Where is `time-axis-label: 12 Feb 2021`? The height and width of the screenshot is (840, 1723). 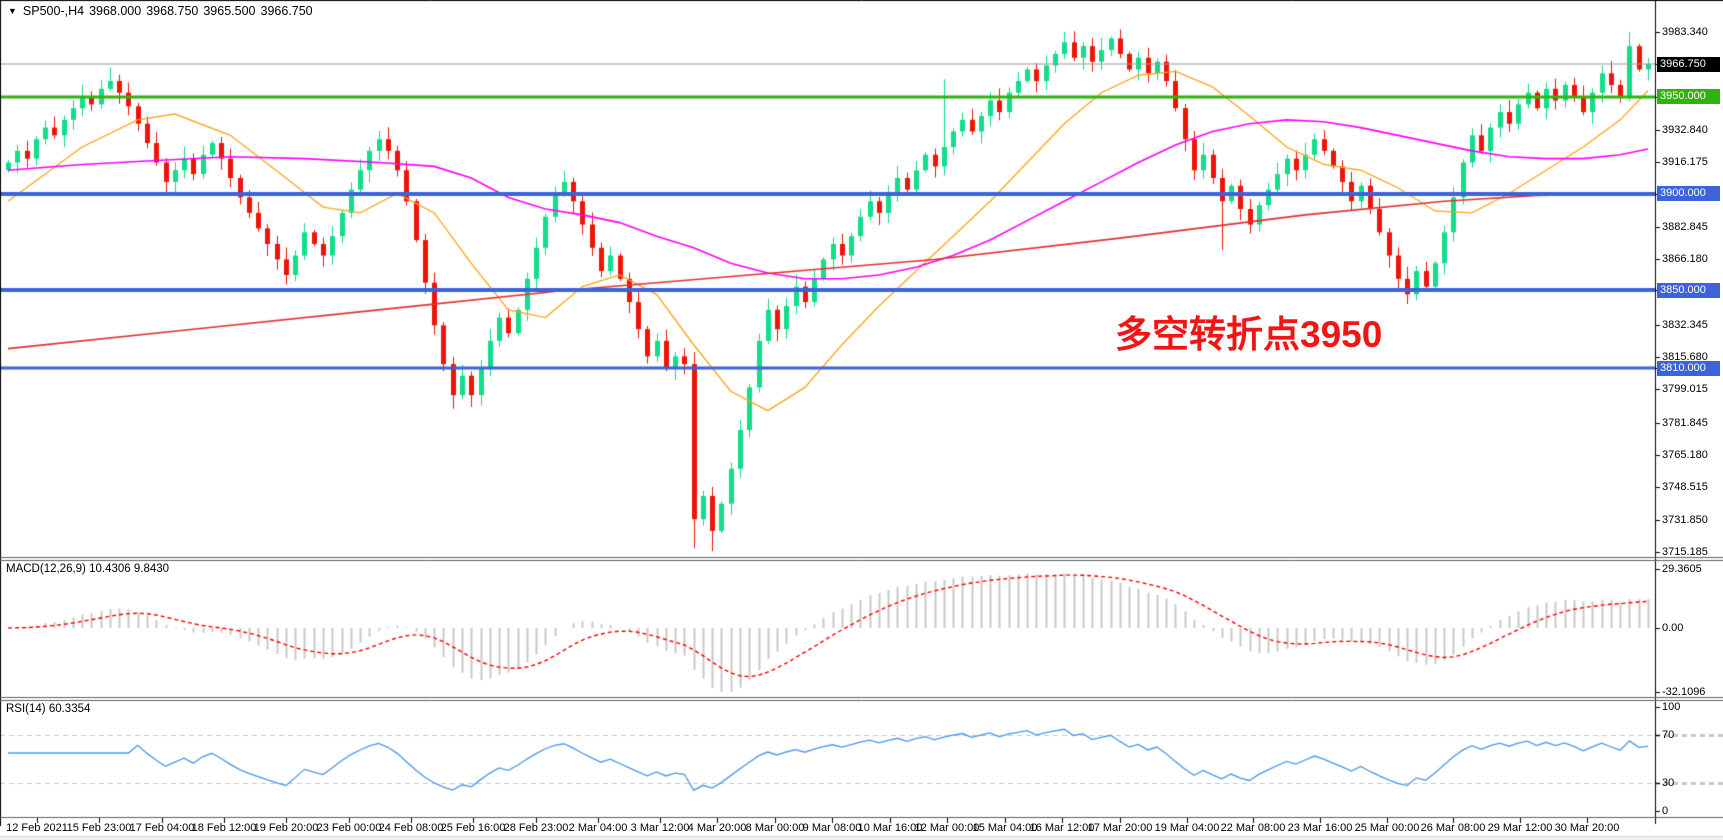
time-axis-label: 12 Feb 2021 is located at coordinates (37, 828).